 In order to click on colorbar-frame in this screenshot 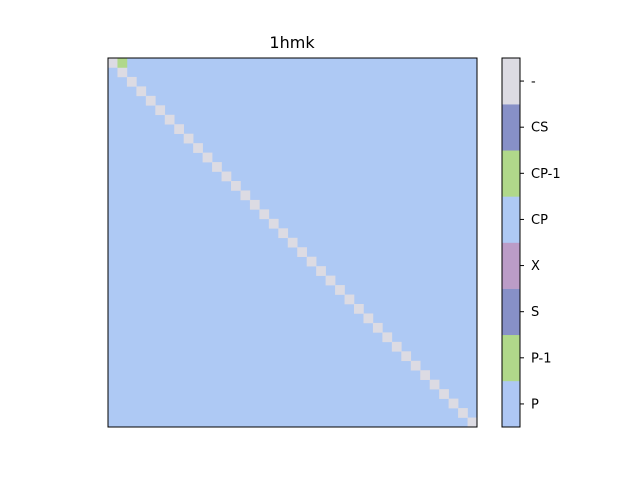, I will do `click(511, 242)`.